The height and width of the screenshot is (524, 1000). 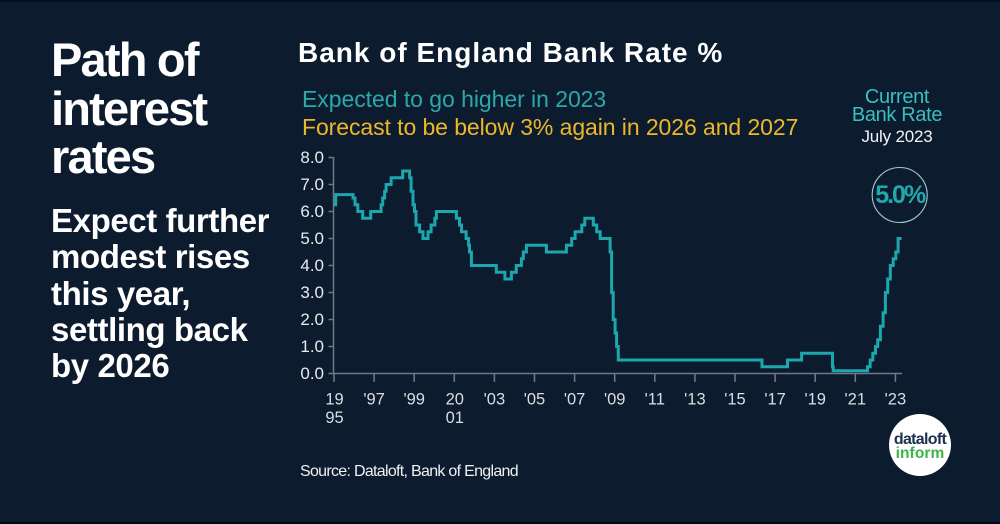 What do you see at coordinates (455, 400) in the screenshot?
I see `svg-text: 20` at bounding box center [455, 400].